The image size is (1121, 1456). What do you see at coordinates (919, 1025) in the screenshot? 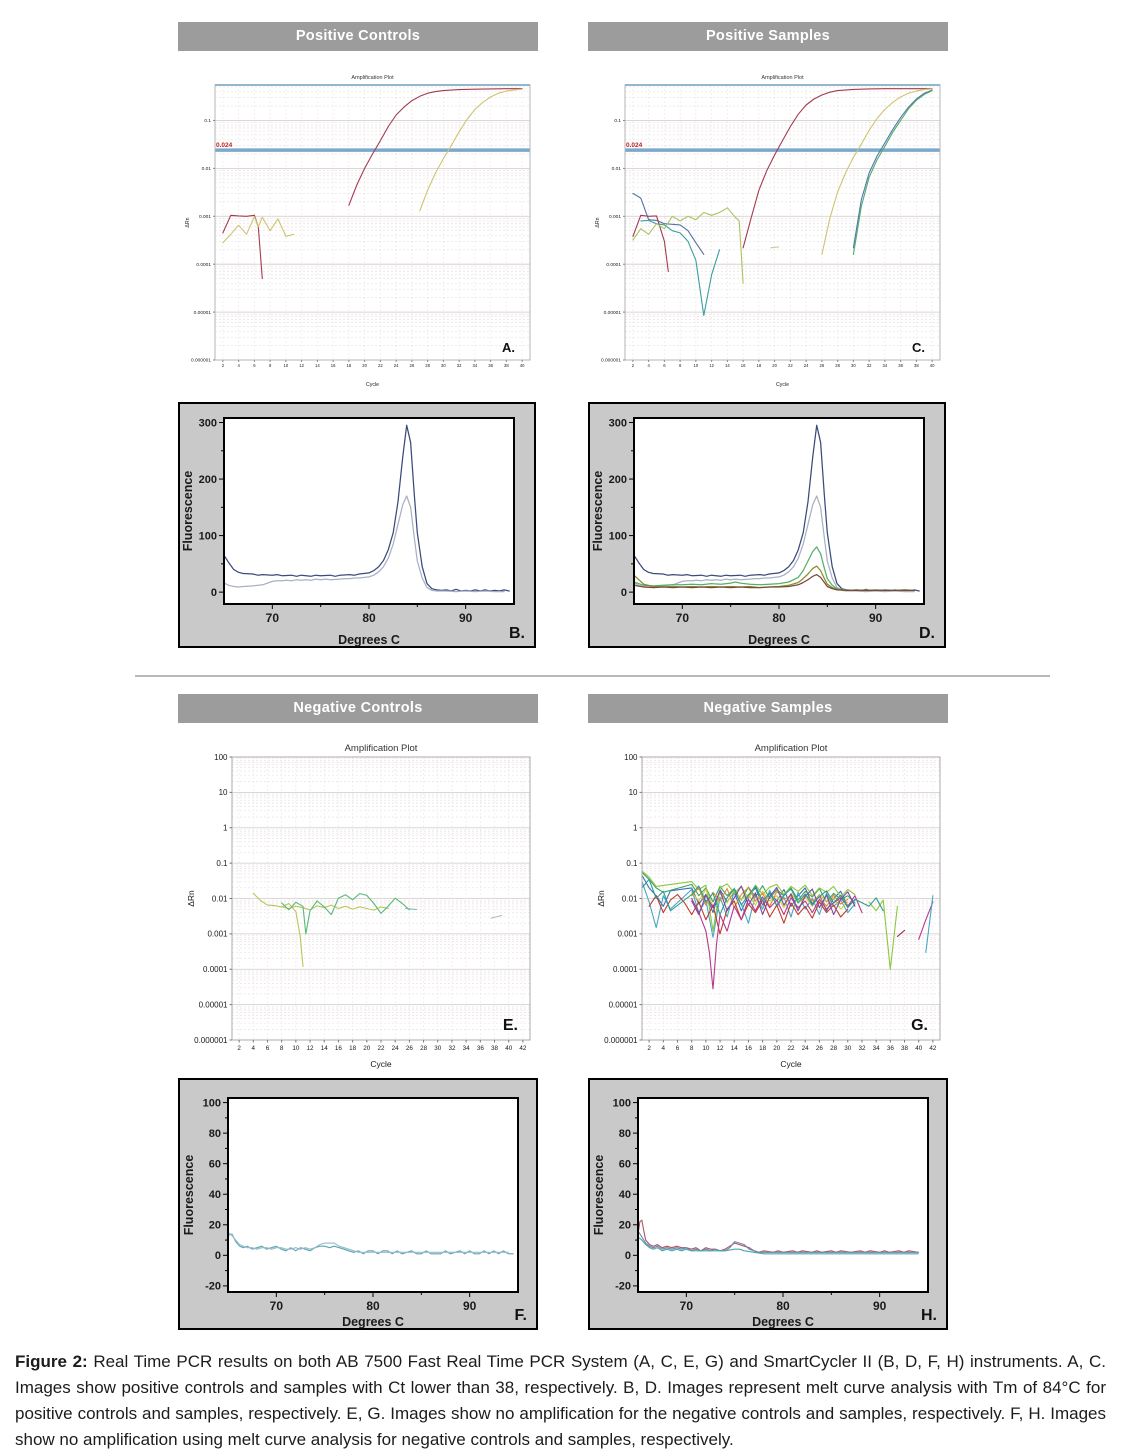
I see `svg-text: G.` at bounding box center [919, 1025].